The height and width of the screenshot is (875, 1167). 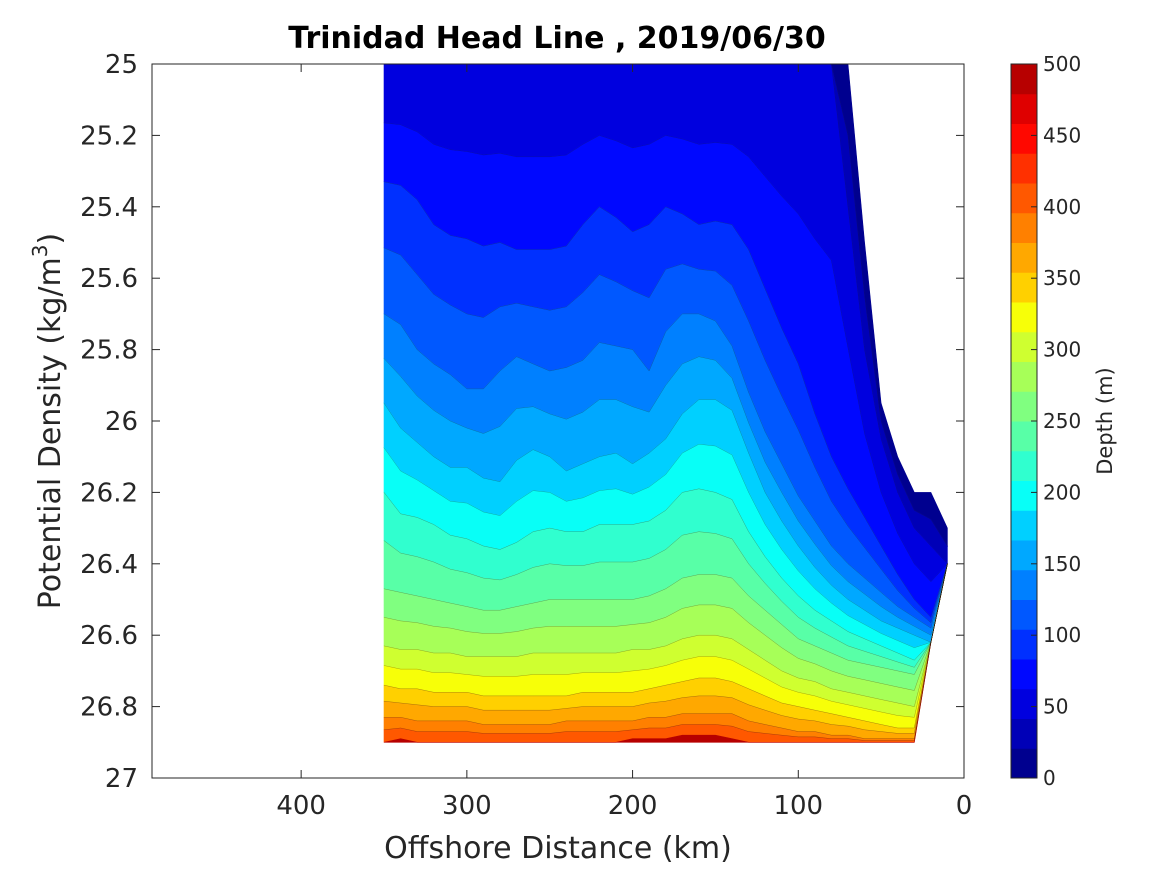 I want to click on x-tick-label: 300, so click(x=467, y=806).